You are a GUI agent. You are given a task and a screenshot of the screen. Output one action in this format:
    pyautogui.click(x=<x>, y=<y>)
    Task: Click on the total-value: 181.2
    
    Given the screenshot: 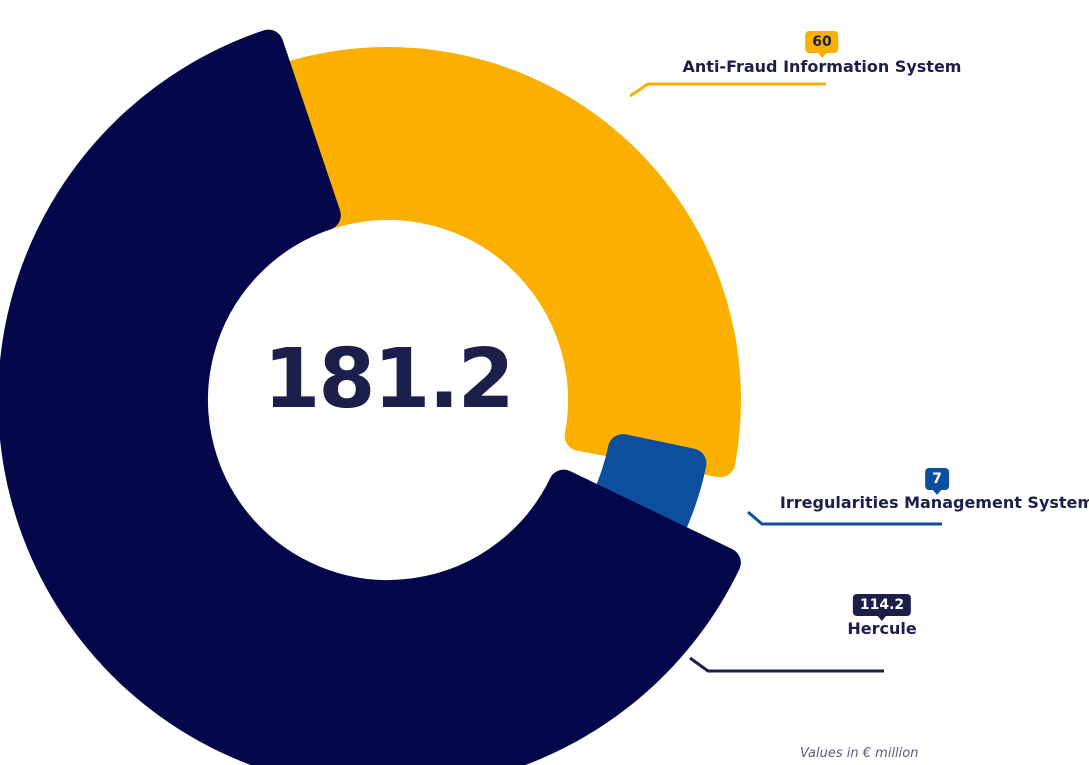 What is the action you would take?
    pyautogui.click(x=388, y=379)
    